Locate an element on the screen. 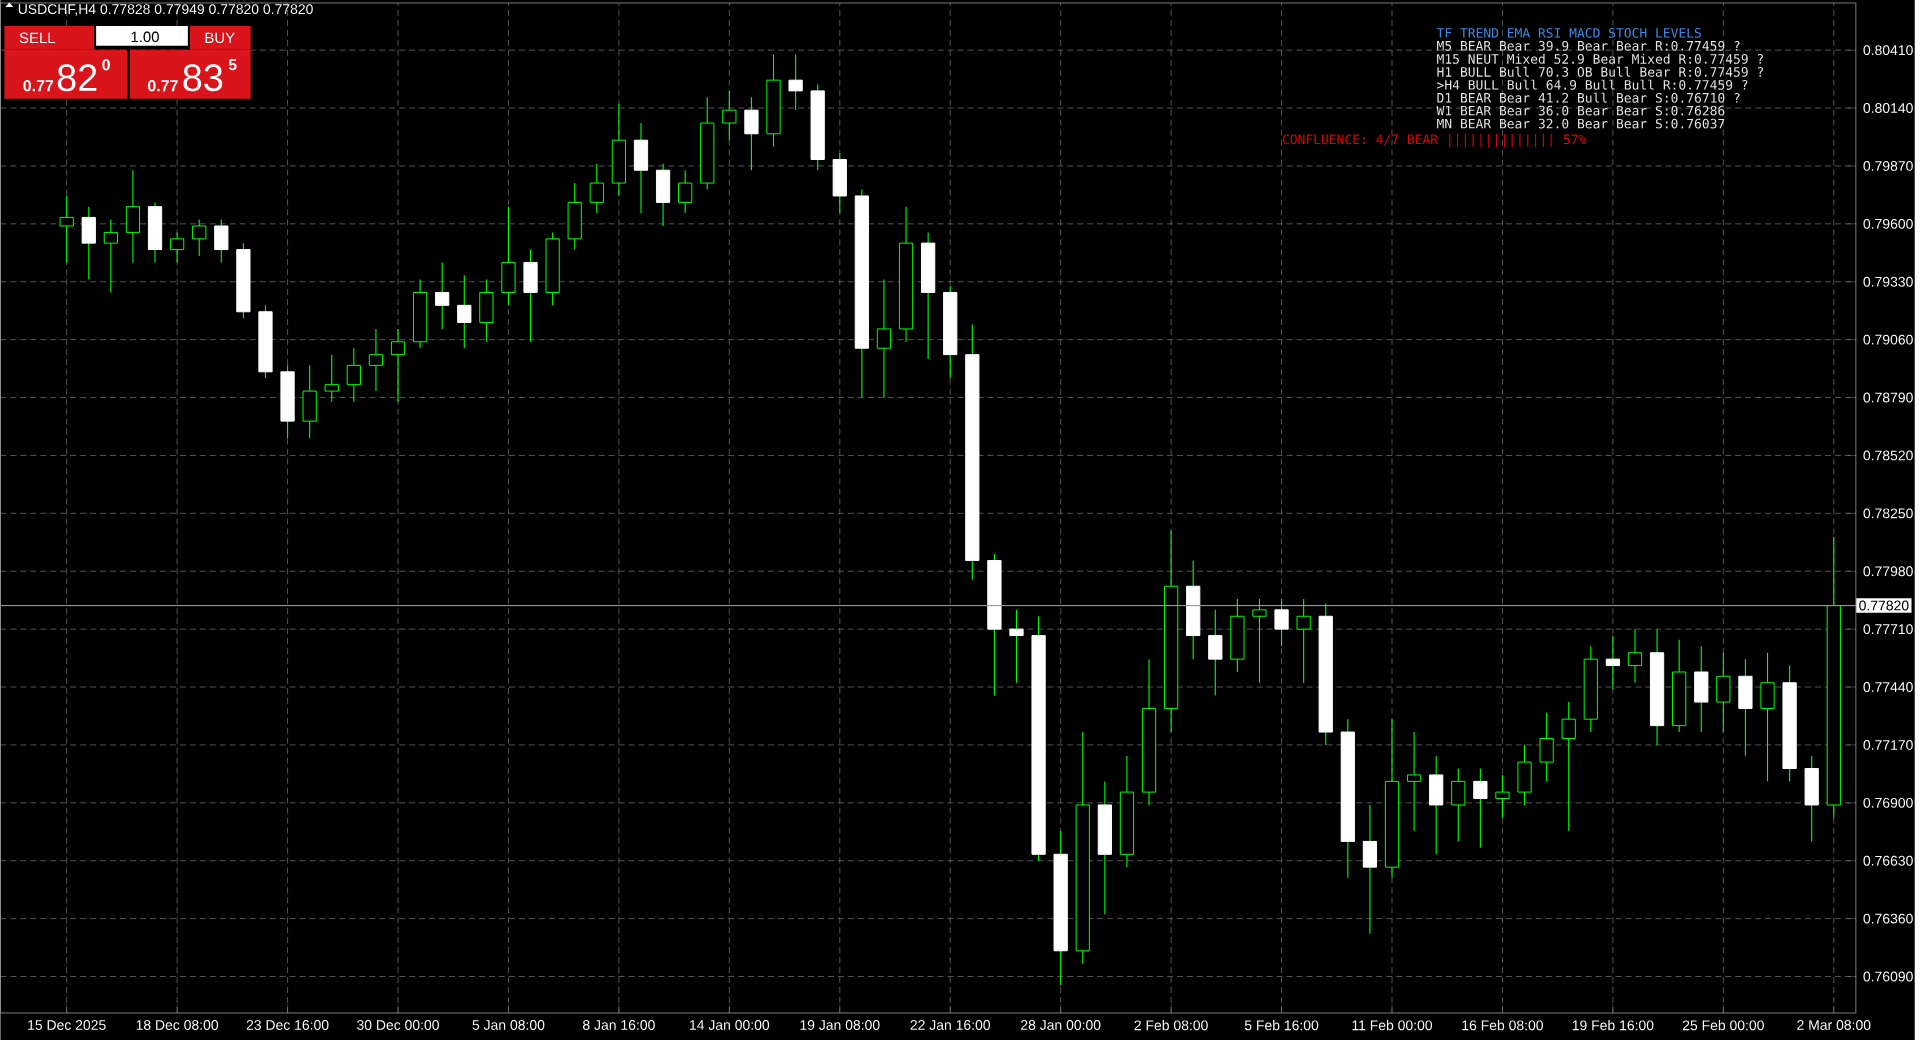 Image resolution: width=1920 pixels, height=1040 pixels. y-tick-label: 0.80140 is located at coordinates (1888, 108).